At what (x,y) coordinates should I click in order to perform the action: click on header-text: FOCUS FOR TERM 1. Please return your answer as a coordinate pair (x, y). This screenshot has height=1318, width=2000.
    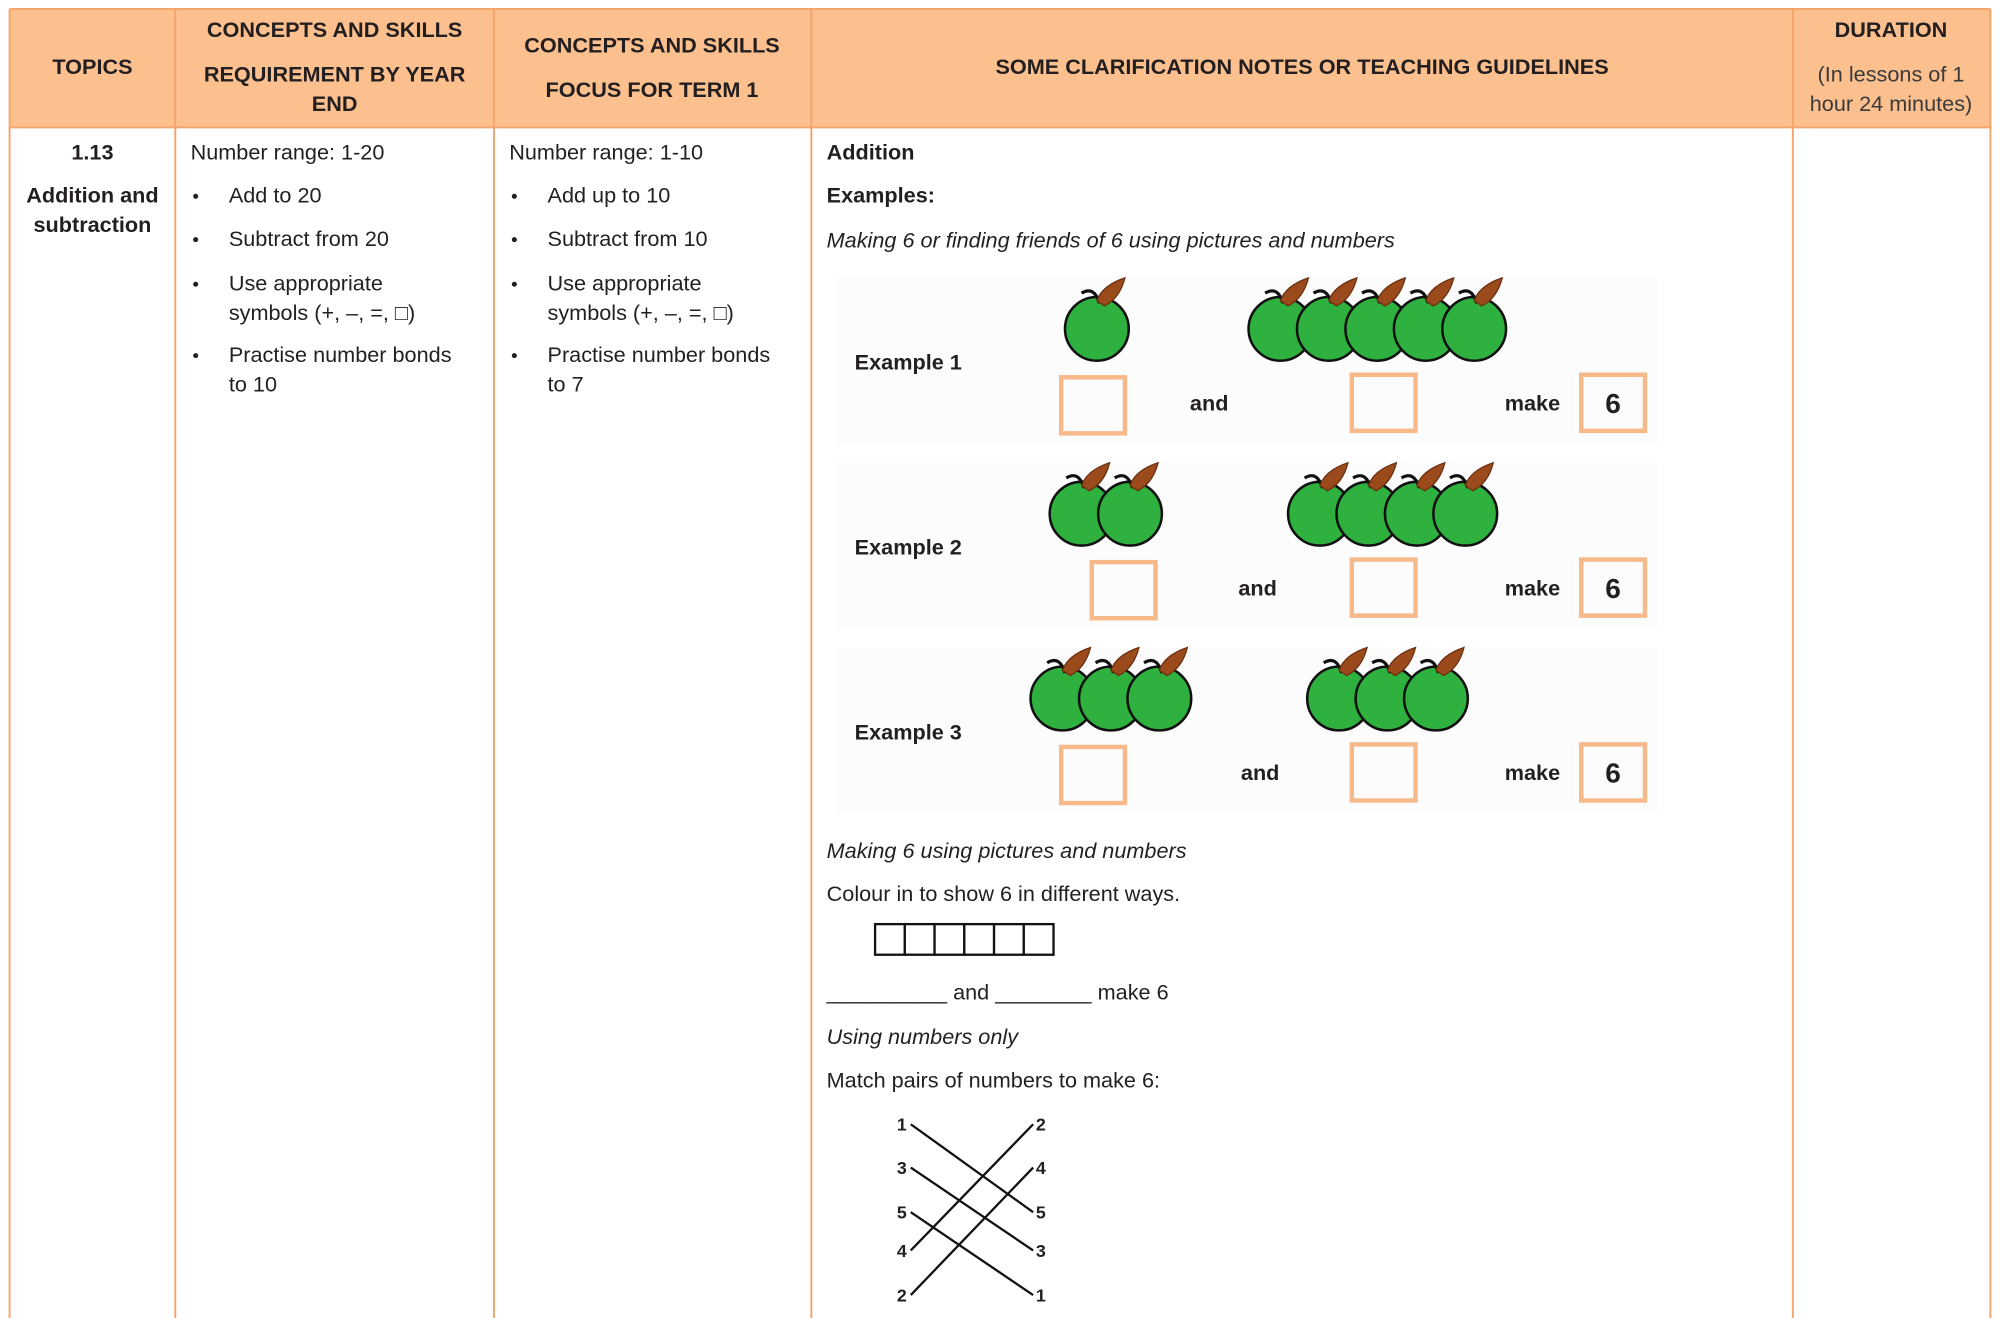
    Looking at the image, I should click on (652, 89).